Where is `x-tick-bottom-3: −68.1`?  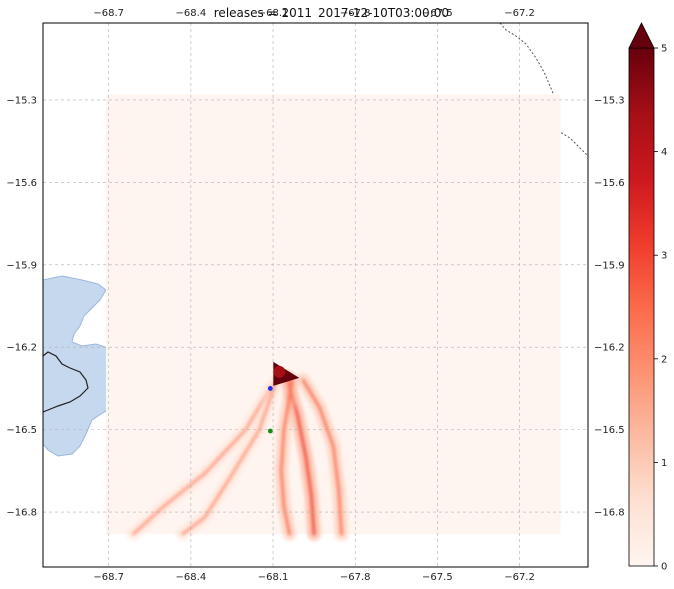
x-tick-bottom-3: −68.1 is located at coordinates (273, 577).